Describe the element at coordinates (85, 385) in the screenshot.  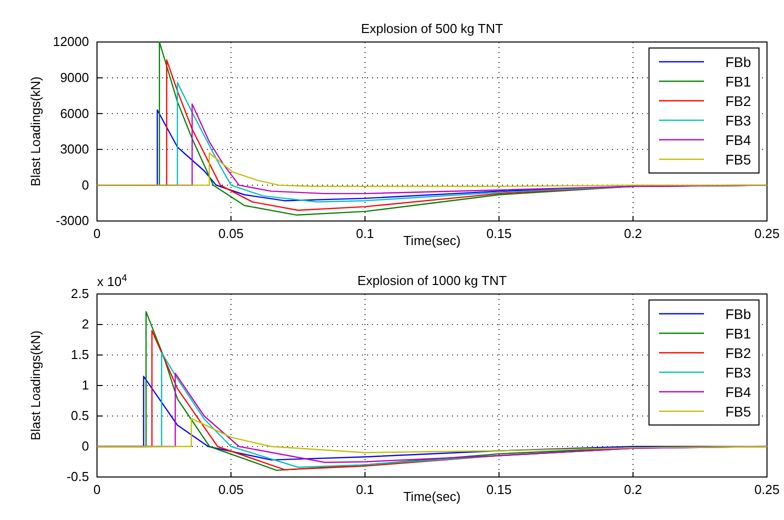
I see `y-tick-label: 1` at that location.